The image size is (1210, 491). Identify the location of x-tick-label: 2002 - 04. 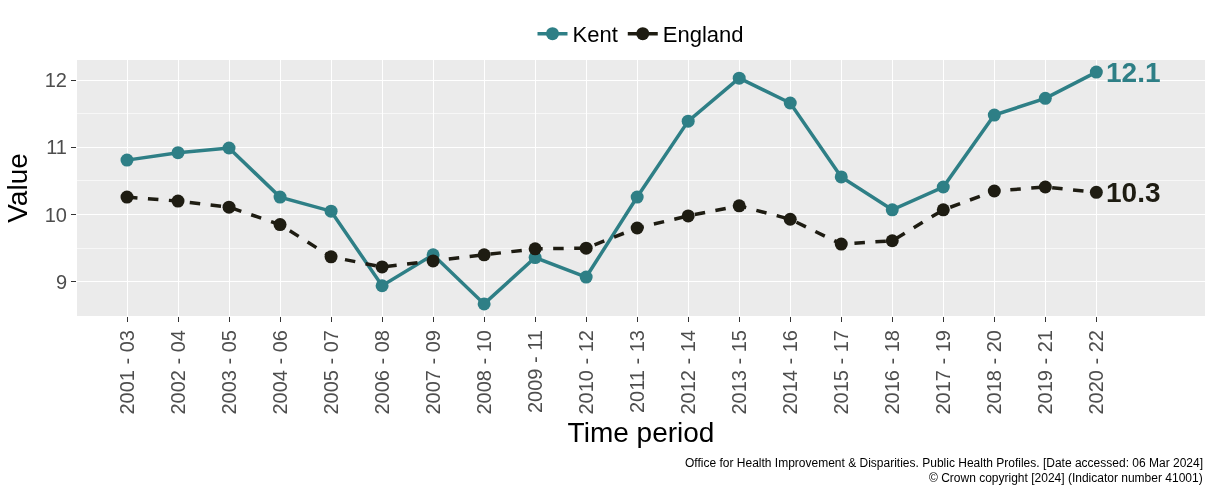
(177, 372).